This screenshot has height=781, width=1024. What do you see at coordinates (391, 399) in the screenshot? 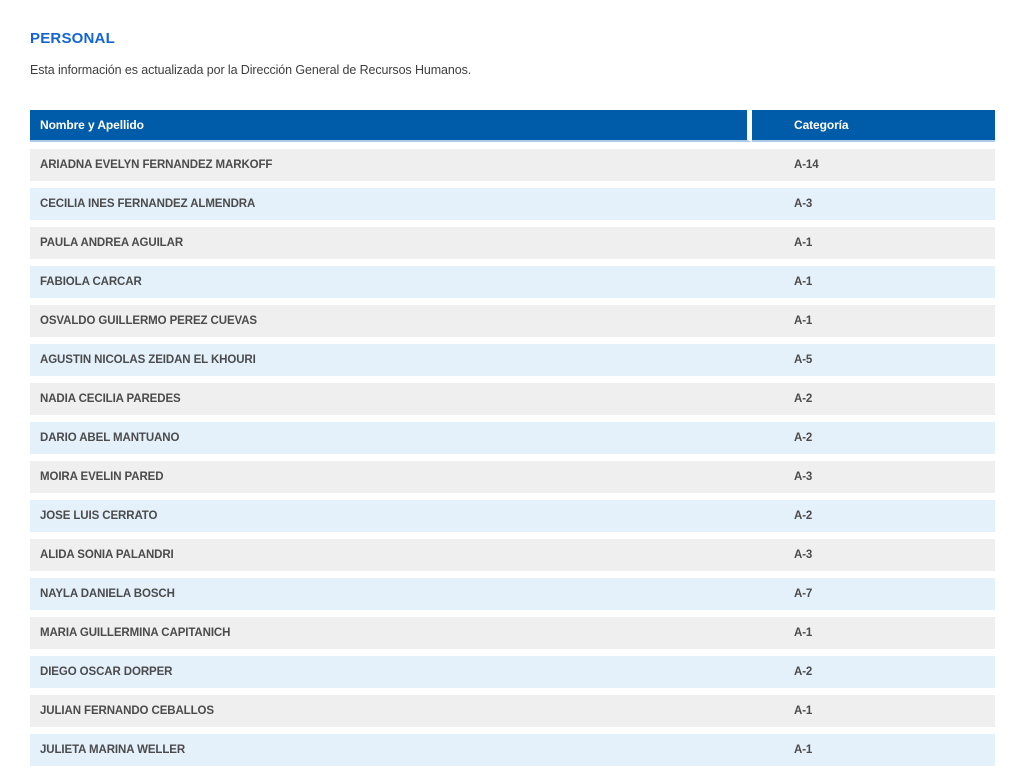
I see `employee-name-cell: NADIA CECILIA PAREDES` at bounding box center [391, 399].